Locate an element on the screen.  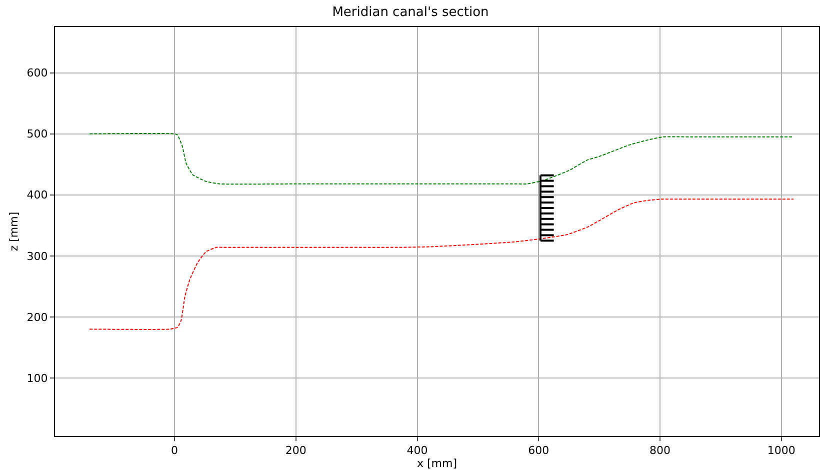
x-axis-title: x [mm] is located at coordinates (437, 463).